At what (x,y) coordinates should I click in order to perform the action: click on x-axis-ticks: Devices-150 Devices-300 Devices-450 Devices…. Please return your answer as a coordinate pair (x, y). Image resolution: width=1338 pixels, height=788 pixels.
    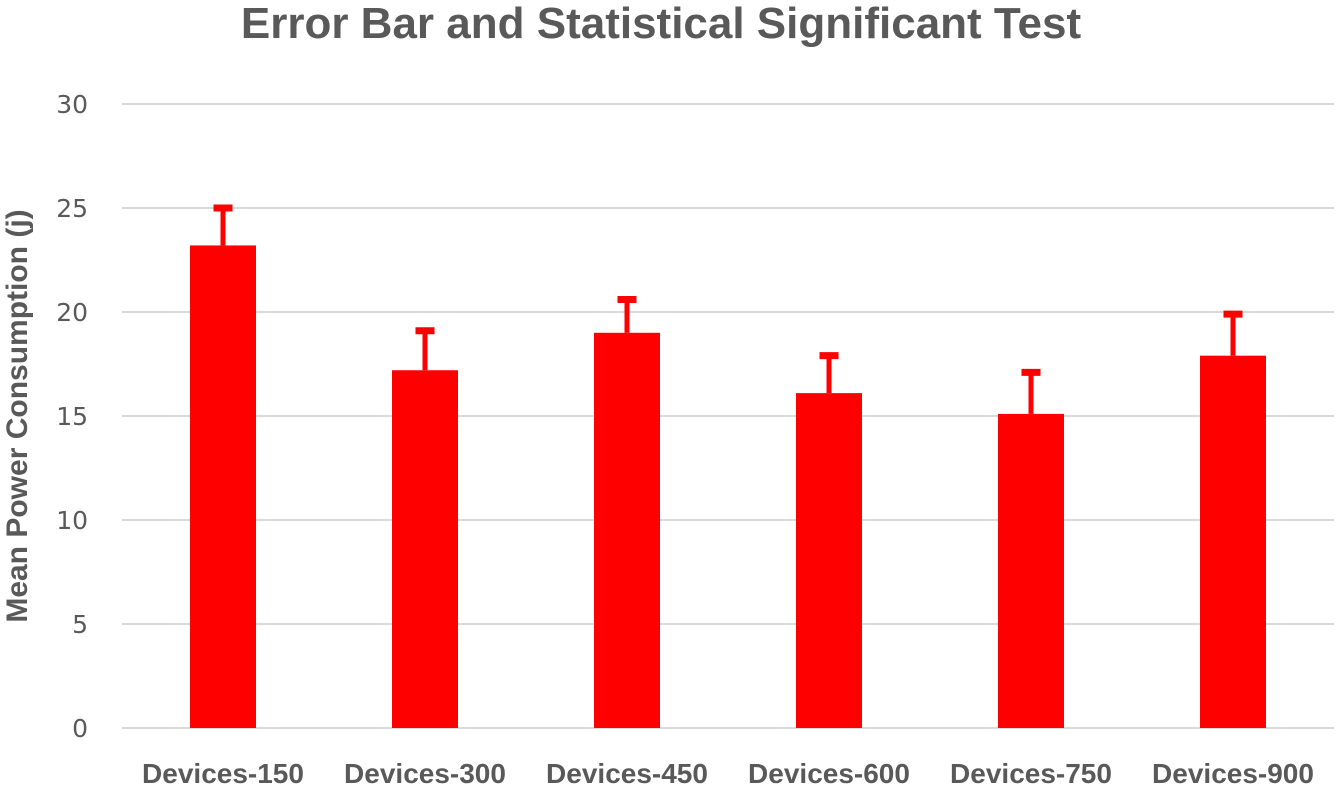
    Looking at the image, I should click on (728, 773).